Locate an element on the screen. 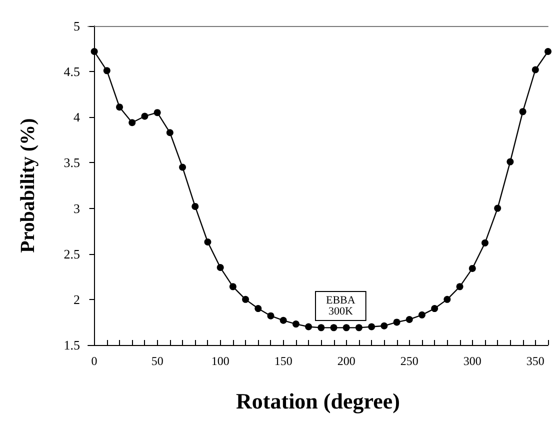 The width and height of the screenshot is (560, 425). x-tick-label: 100 is located at coordinates (220, 361).